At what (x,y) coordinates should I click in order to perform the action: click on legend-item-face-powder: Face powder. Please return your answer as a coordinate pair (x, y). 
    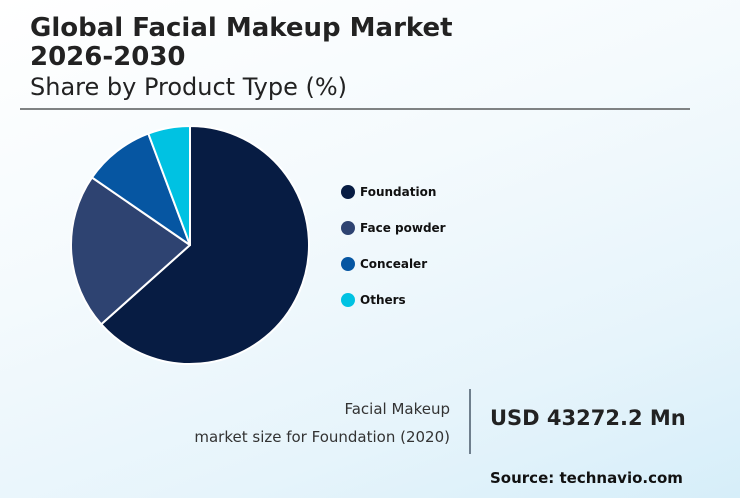
    Looking at the image, I should click on (393, 228).